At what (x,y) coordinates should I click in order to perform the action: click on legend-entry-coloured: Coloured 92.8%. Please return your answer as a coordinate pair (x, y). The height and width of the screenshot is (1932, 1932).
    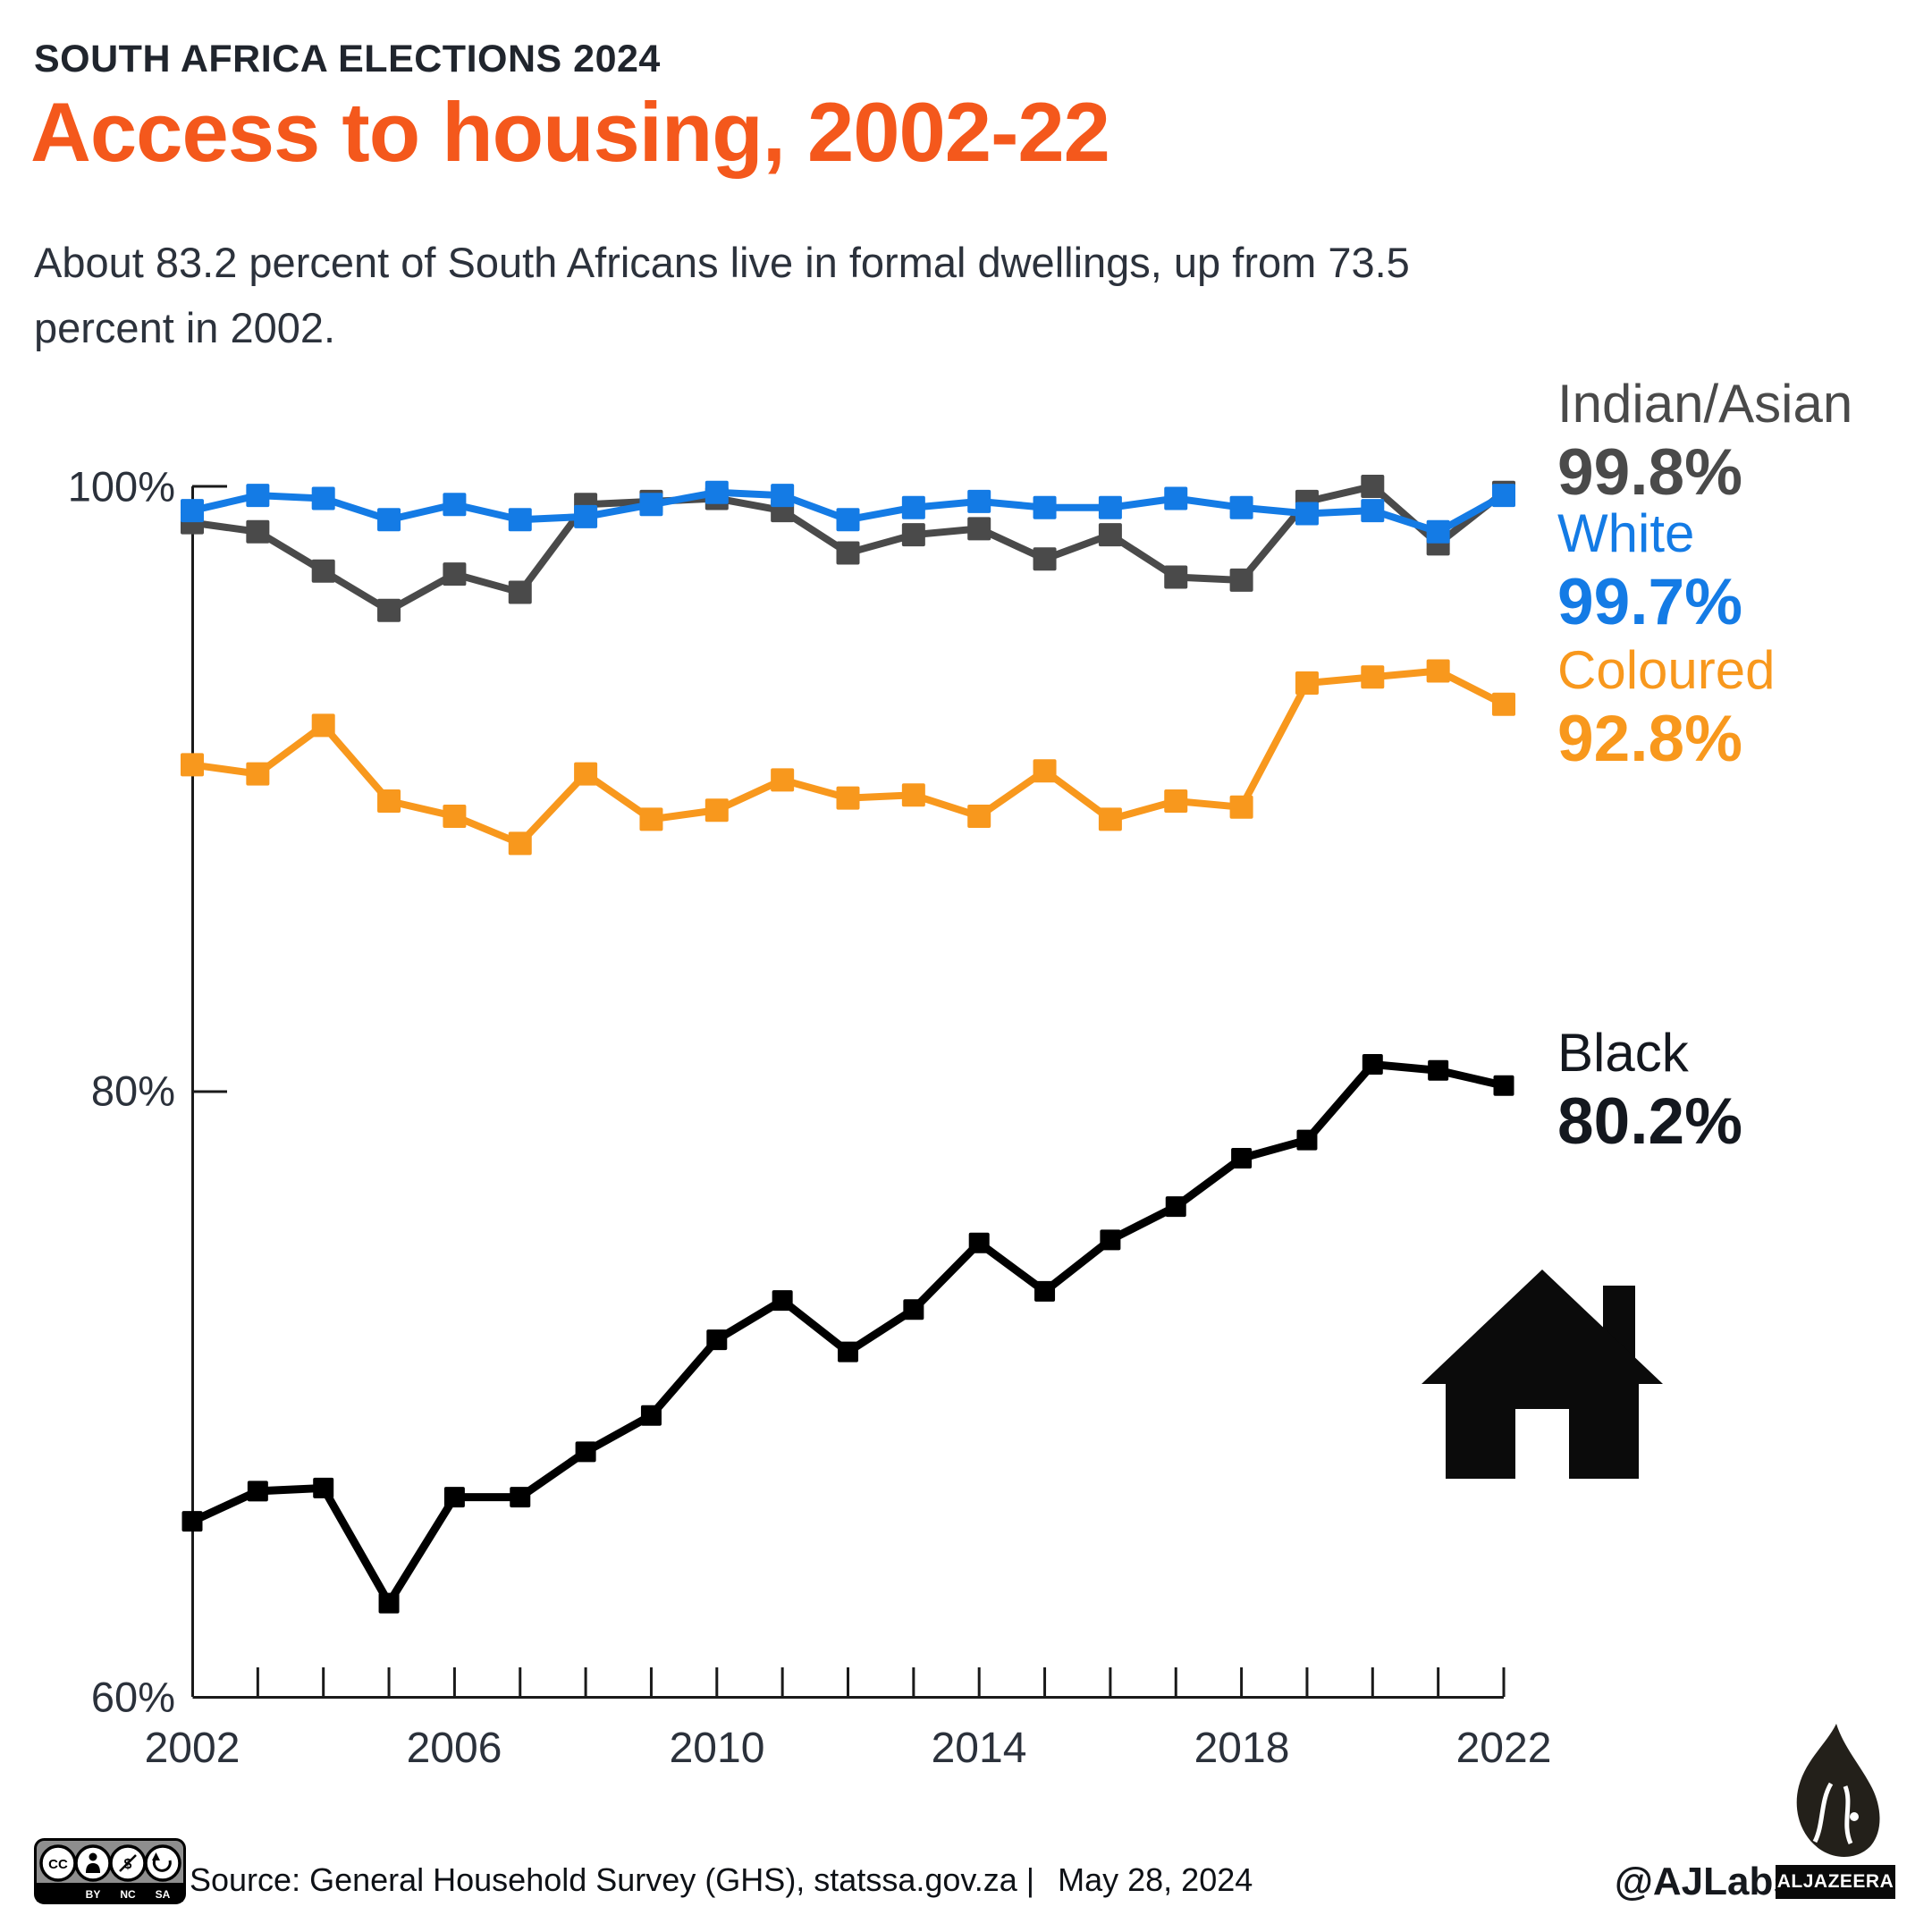
    Looking at the image, I should click on (1666, 708).